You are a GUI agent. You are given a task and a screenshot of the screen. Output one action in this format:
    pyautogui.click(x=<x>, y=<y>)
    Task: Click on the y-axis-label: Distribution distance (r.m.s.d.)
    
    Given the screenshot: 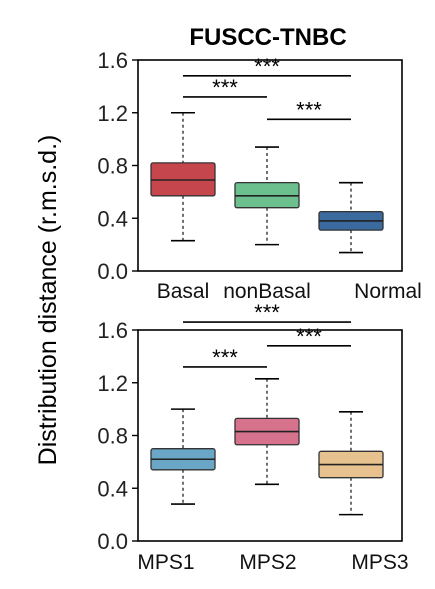 What is the action you would take?
    pyautogui.click(x=48, y=300)
    